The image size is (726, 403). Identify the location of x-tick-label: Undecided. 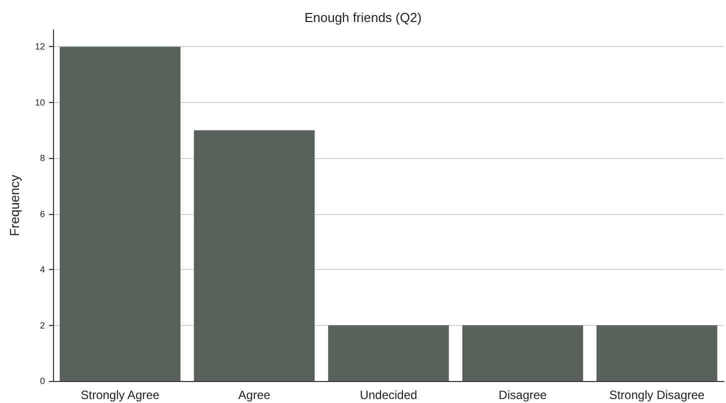
(389, 395).